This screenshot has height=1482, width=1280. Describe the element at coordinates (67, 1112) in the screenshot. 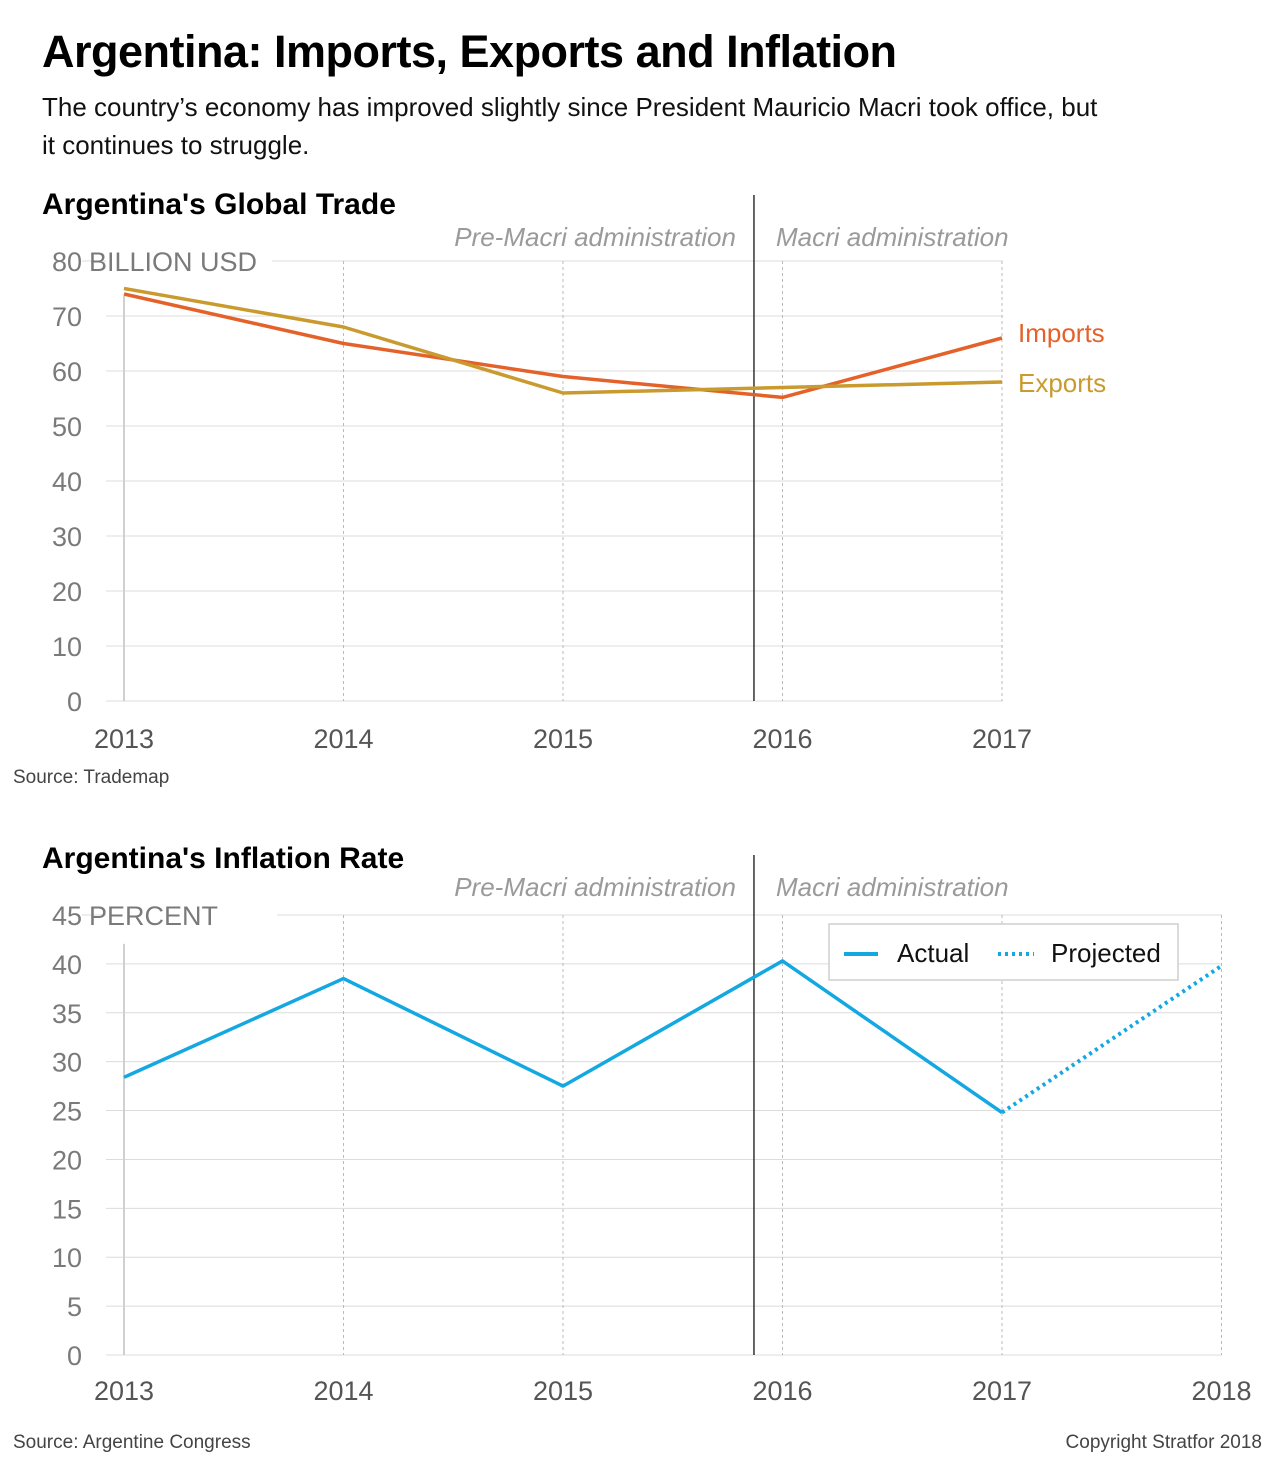

I see `y-tick-label: 25` at that location.